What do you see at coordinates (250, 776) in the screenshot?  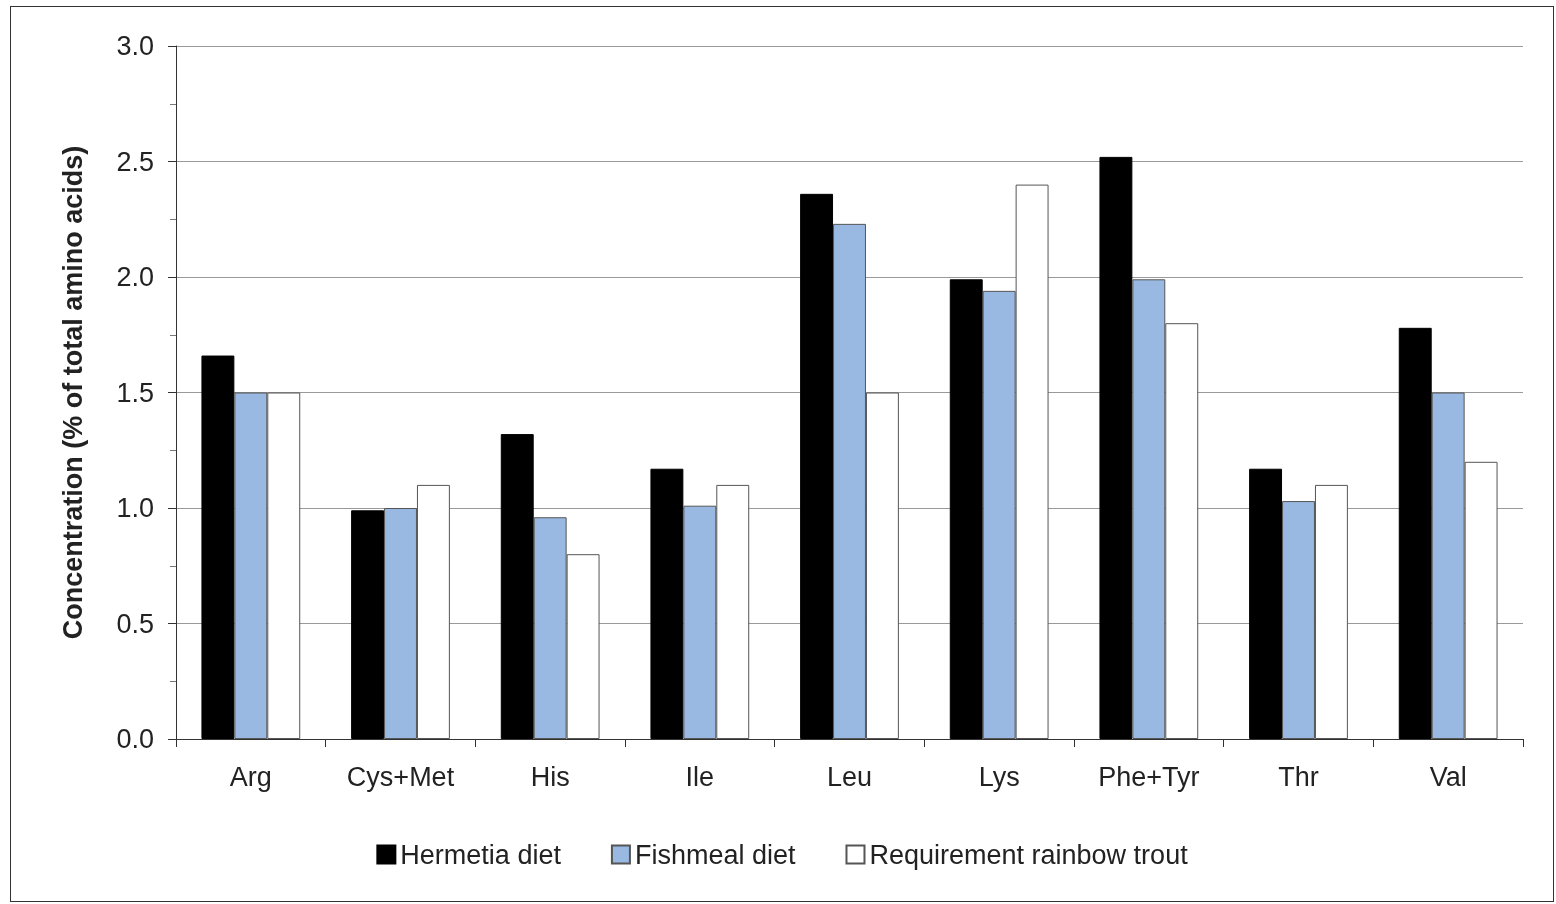 I see `x-tick-label: Arg` at bounding box center [250, 776].